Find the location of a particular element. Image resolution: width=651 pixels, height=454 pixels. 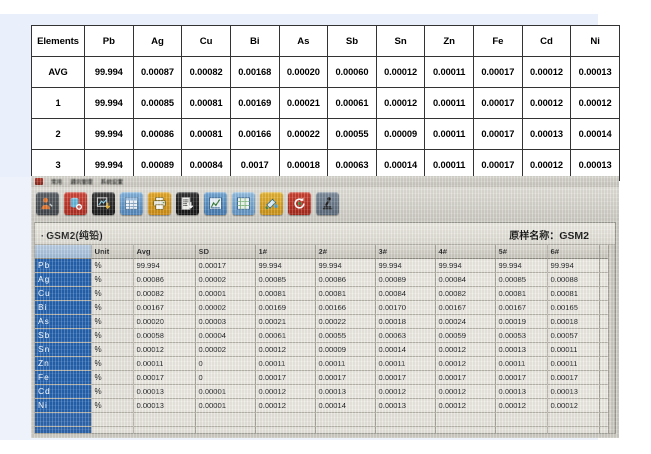

grid-row-element: Sb is located at coordinates (63, 335).